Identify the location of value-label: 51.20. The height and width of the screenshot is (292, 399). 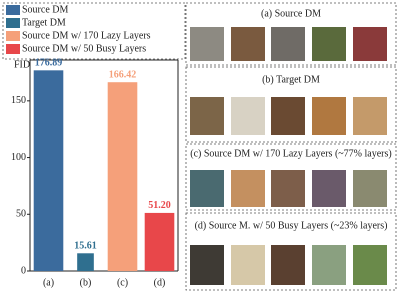
(159, 205).